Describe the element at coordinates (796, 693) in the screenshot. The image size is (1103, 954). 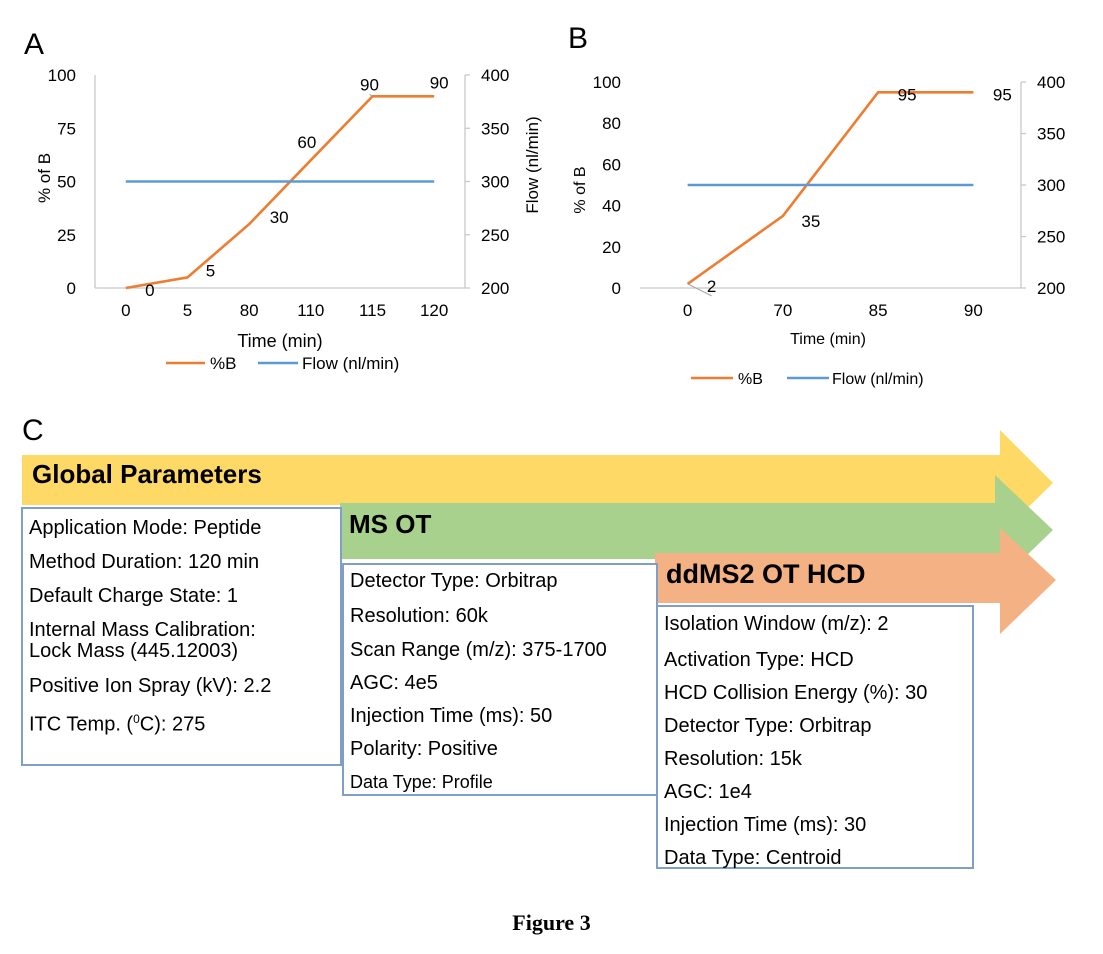
I see `param-hcd-collision-energy: HCD Collision Energy (%): 30` at that location.